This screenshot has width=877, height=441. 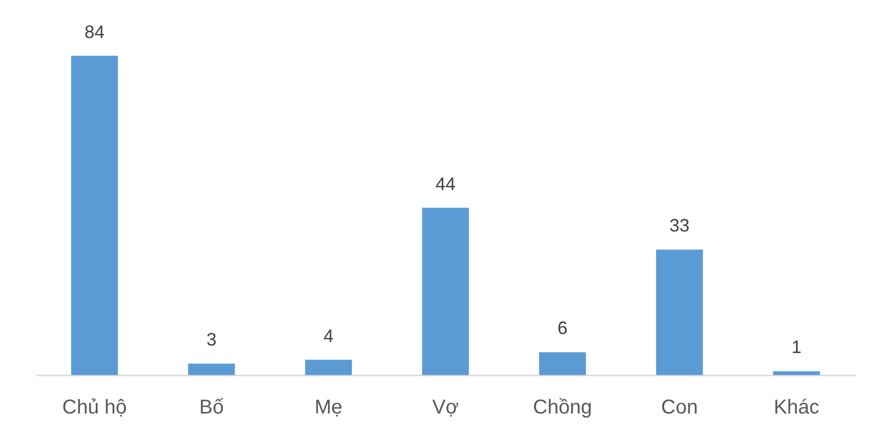 What do you see at coordinates (796, 347) in the screenshot?
I see `data-label: 1` at bounding box center [796, 347].